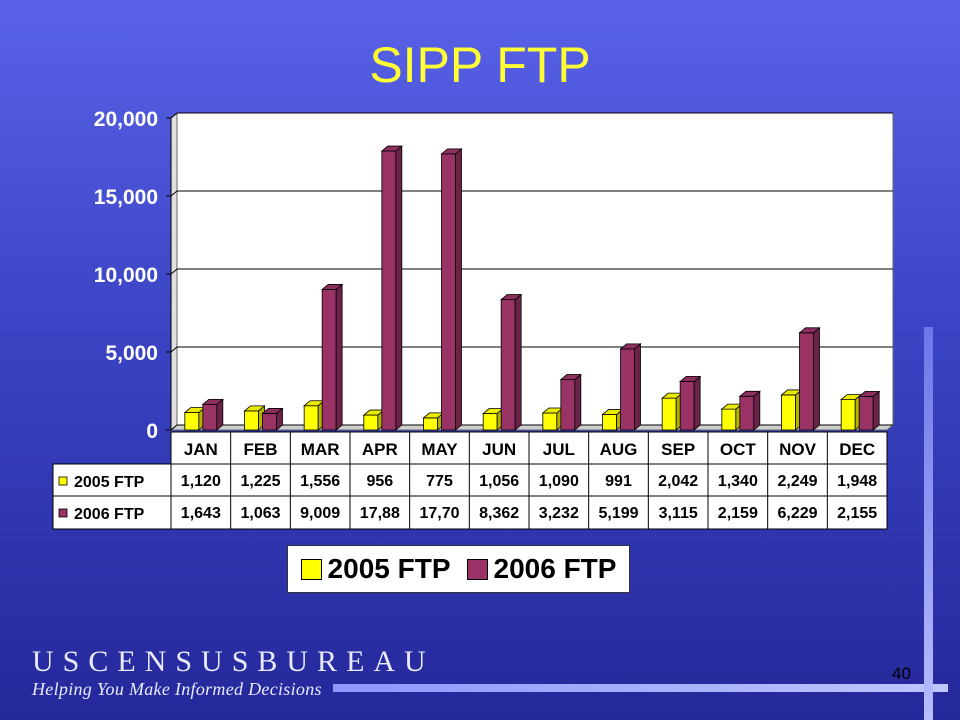 The image size is (960, 720). Describe the element at coordinates (458, 569) in the screenshot. I see `chart-legend: 2005 FTP 2006 FTP` at that location.